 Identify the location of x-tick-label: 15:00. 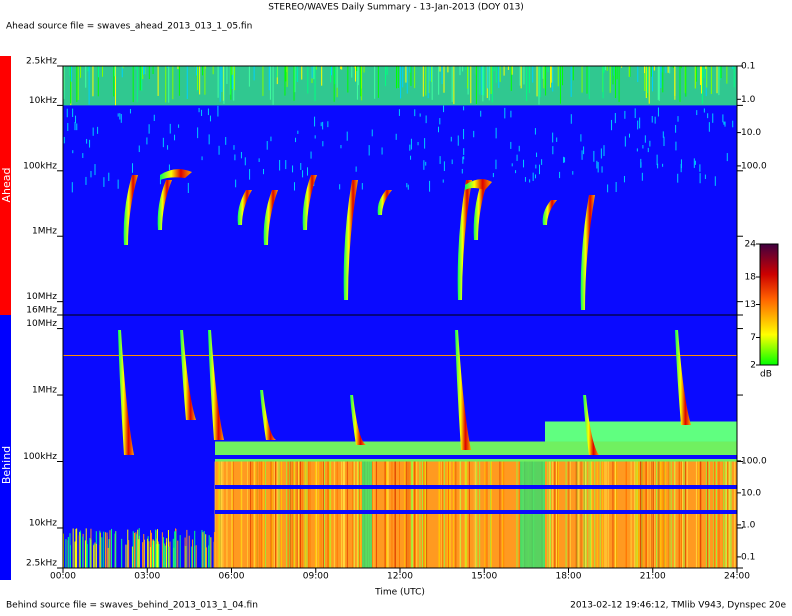
(484, 577).